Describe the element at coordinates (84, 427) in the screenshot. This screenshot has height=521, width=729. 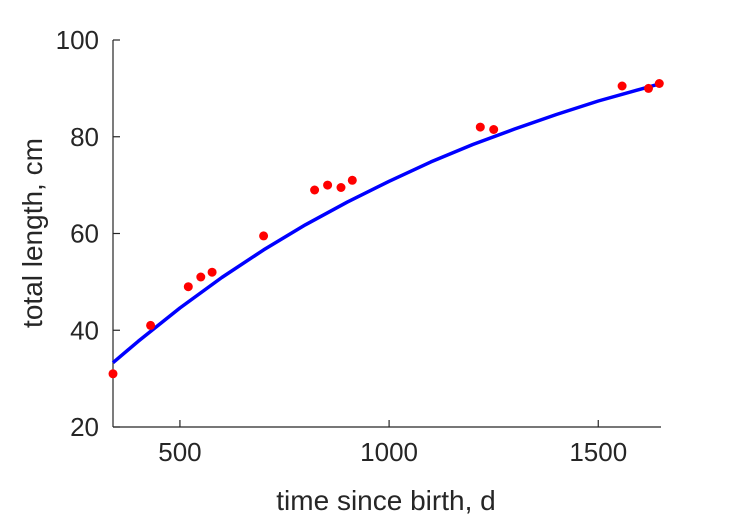
I see `y-tick-label: 20` at that location.